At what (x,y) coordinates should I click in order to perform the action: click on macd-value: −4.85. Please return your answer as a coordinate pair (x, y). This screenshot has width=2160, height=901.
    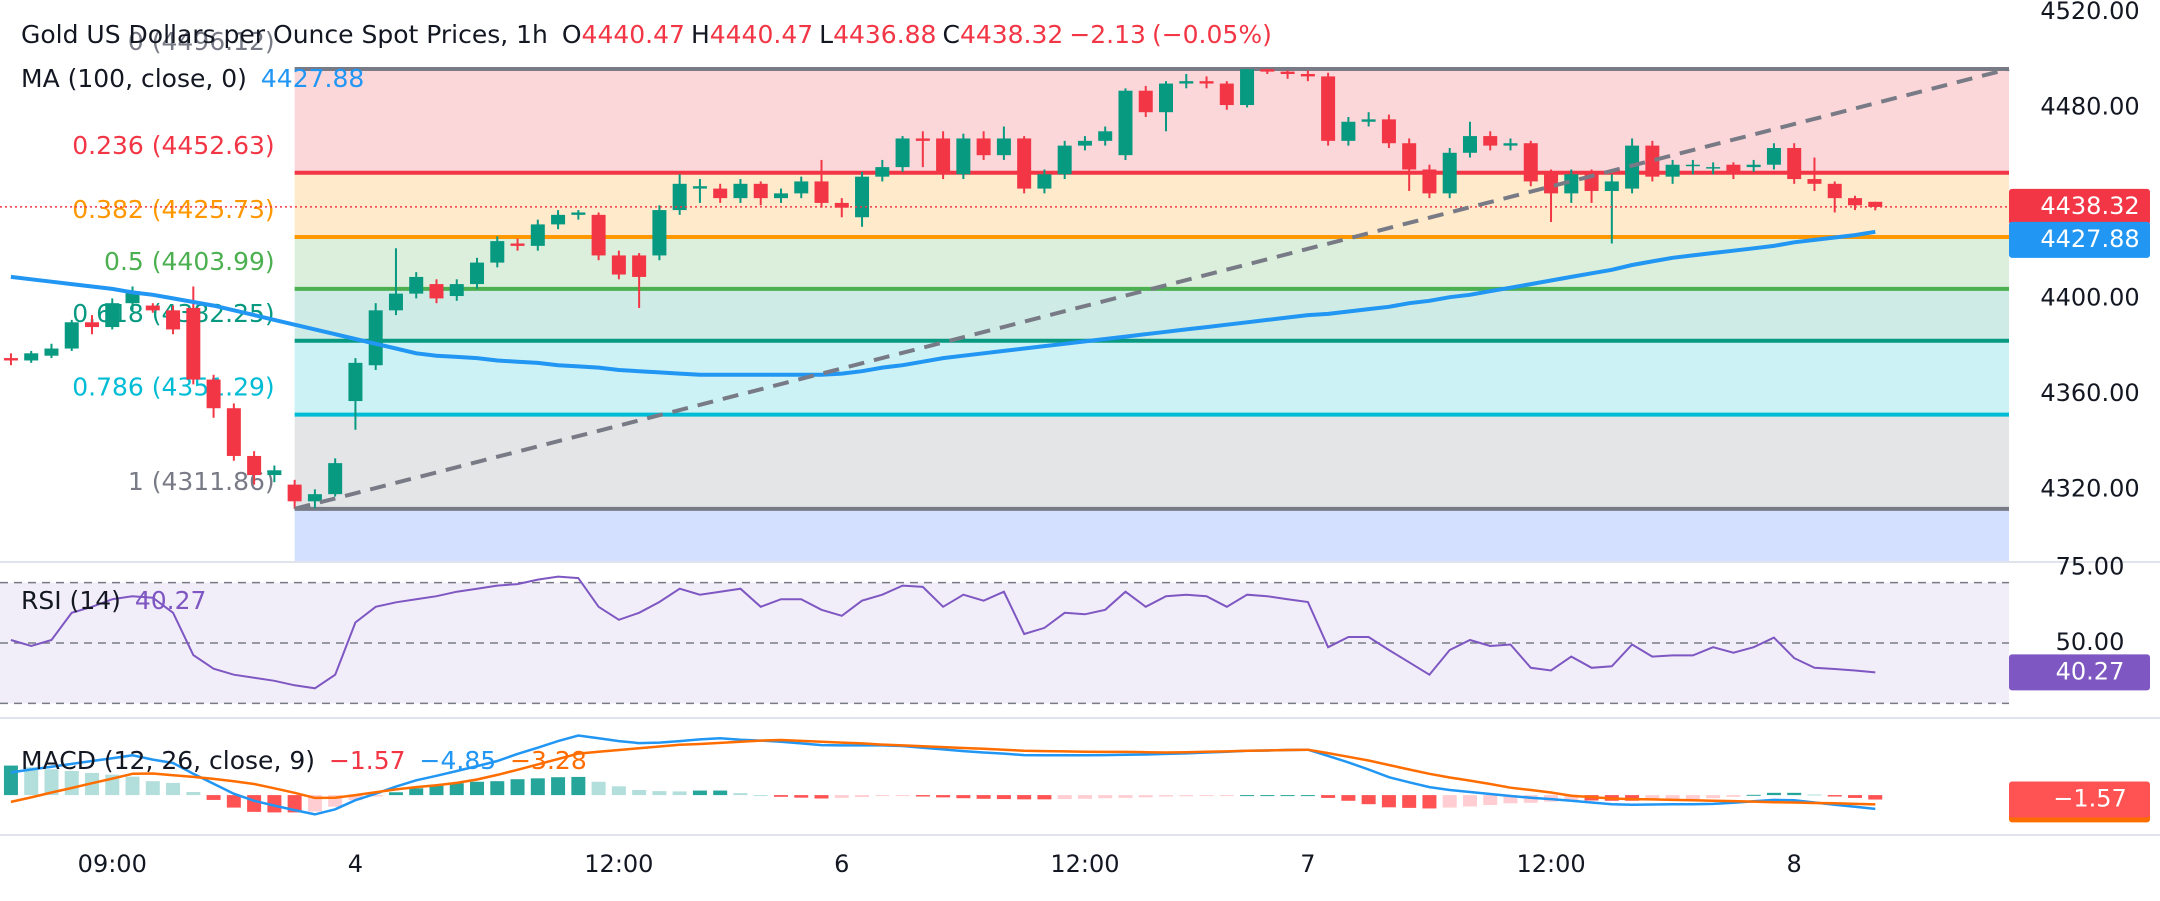
    Looking at the image, I should click on (458, 760).